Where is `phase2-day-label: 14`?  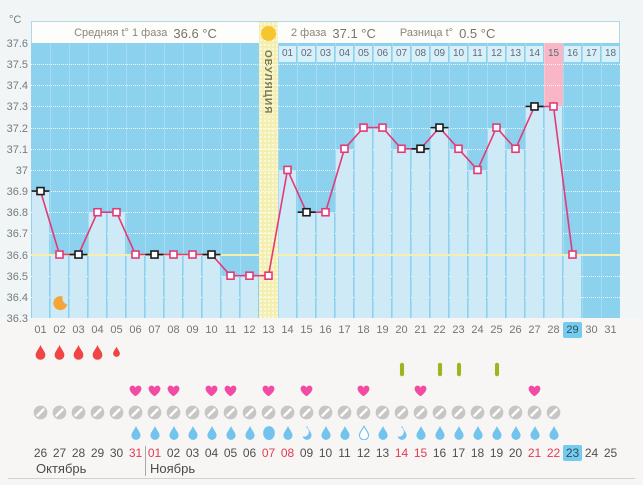 phase2-day-label: 14 is located at coordinates (534, 54).